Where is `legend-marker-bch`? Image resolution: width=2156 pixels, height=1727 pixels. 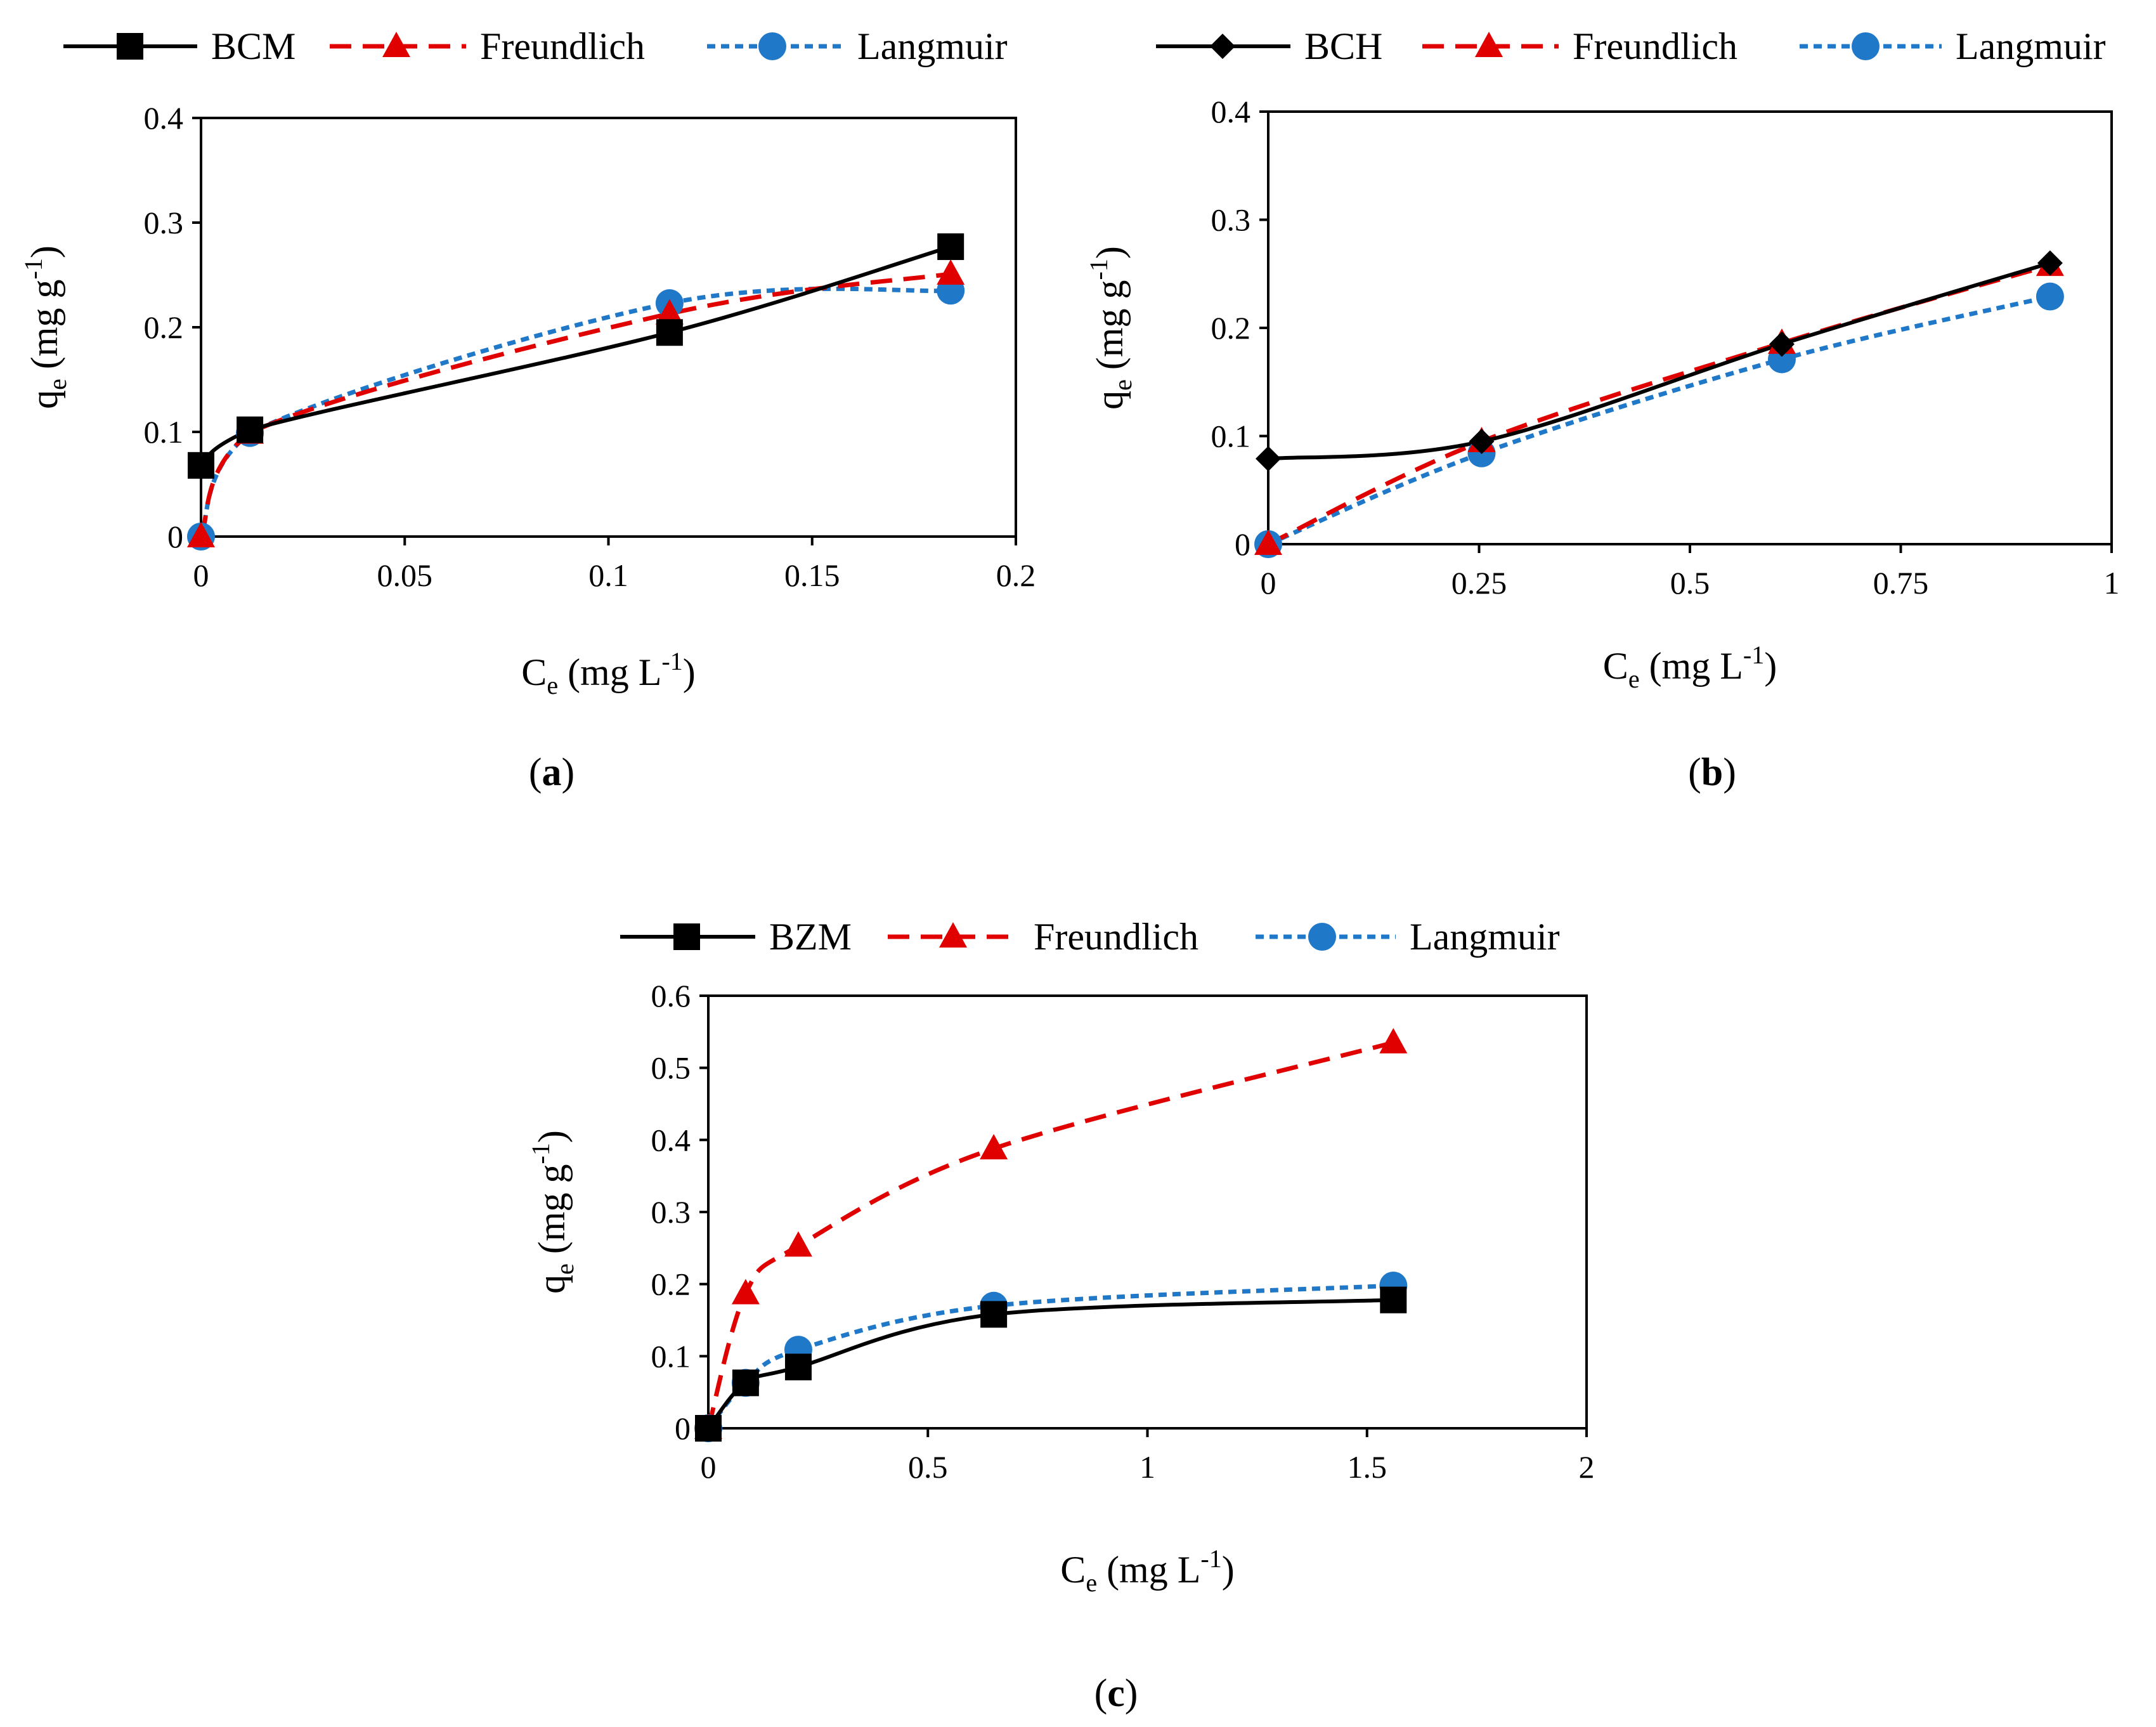
legend-marker-bch is located at coordinates (1222, 46).